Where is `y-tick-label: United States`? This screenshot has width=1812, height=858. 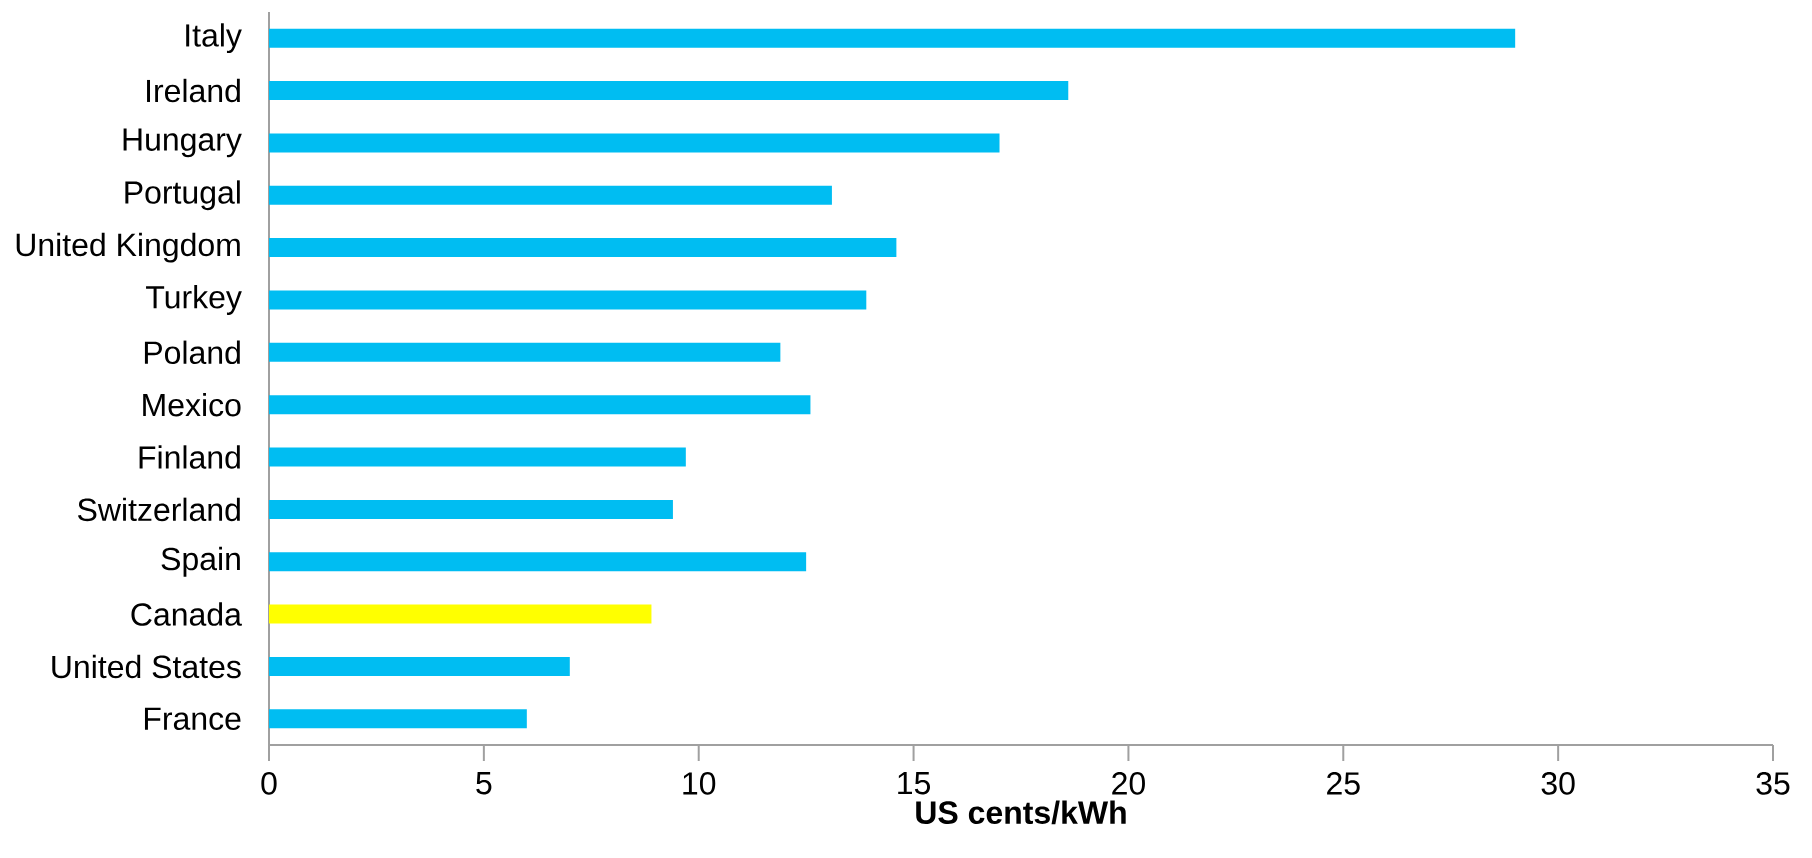
y-tick-label: United States is located at coordinates (146, 666).